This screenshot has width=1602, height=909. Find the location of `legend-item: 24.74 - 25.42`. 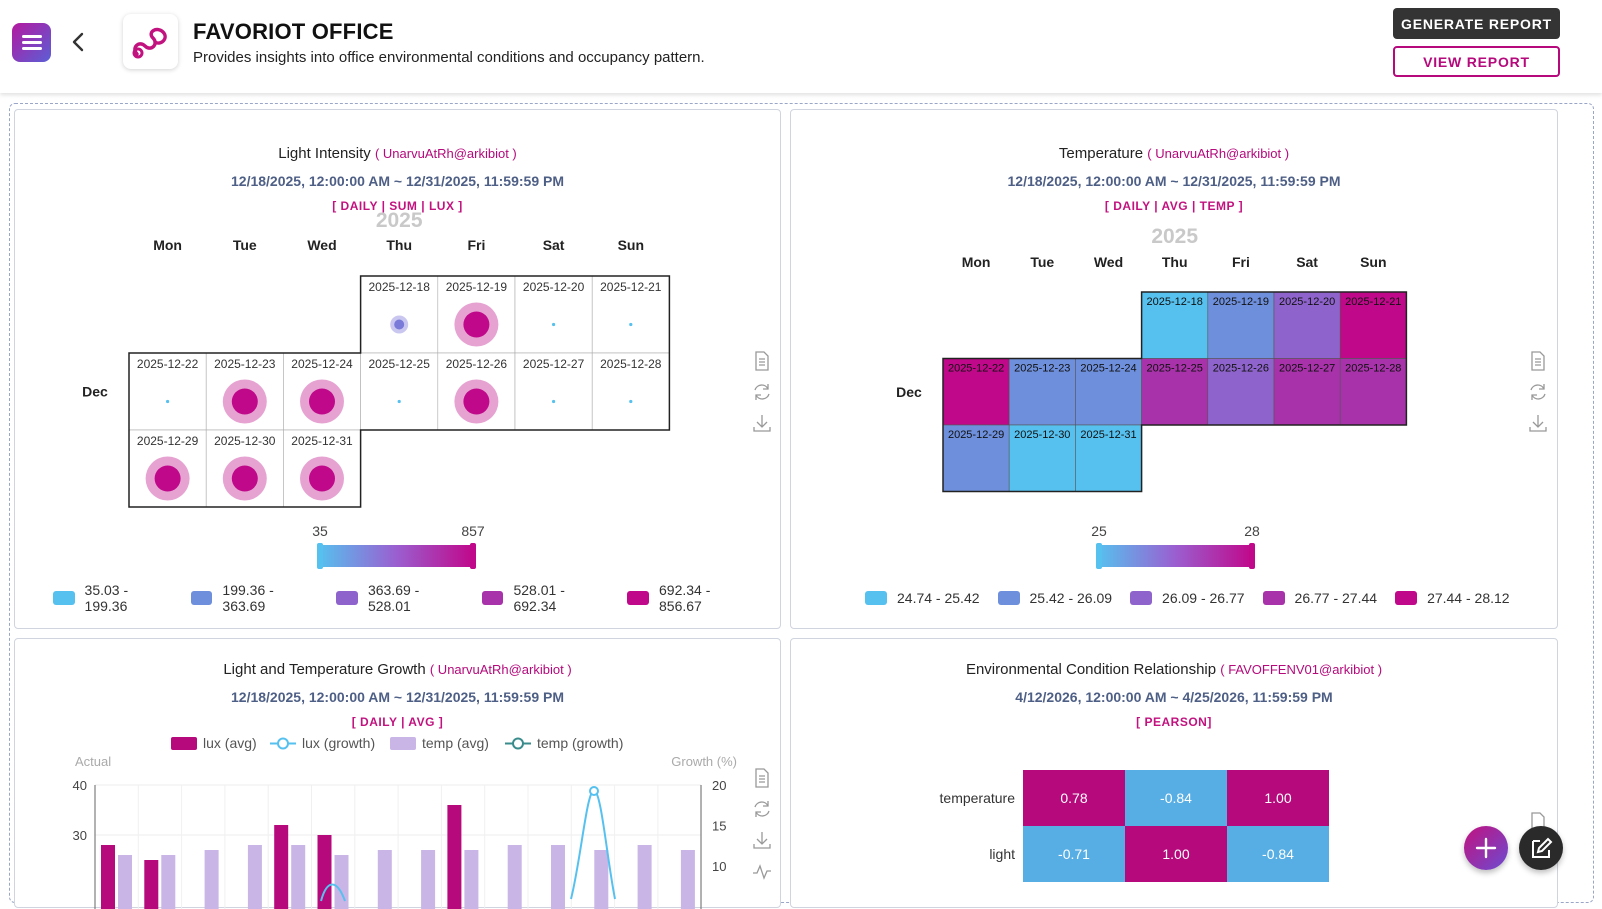

legend-item: 24.74 - 25.42 is located at coordinates (922, 598).